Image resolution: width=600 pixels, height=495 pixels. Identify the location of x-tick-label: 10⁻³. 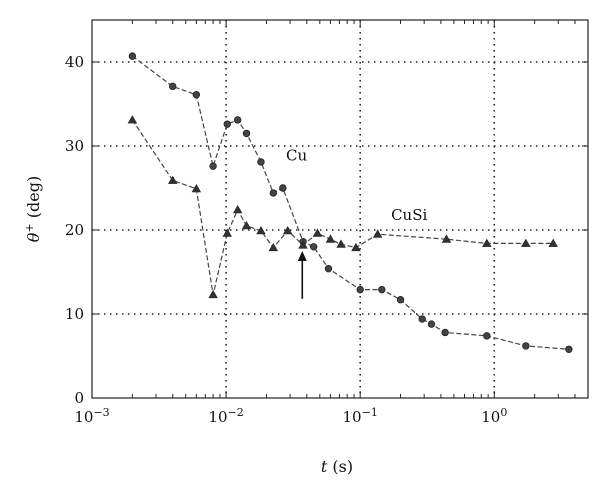
(91, 416).